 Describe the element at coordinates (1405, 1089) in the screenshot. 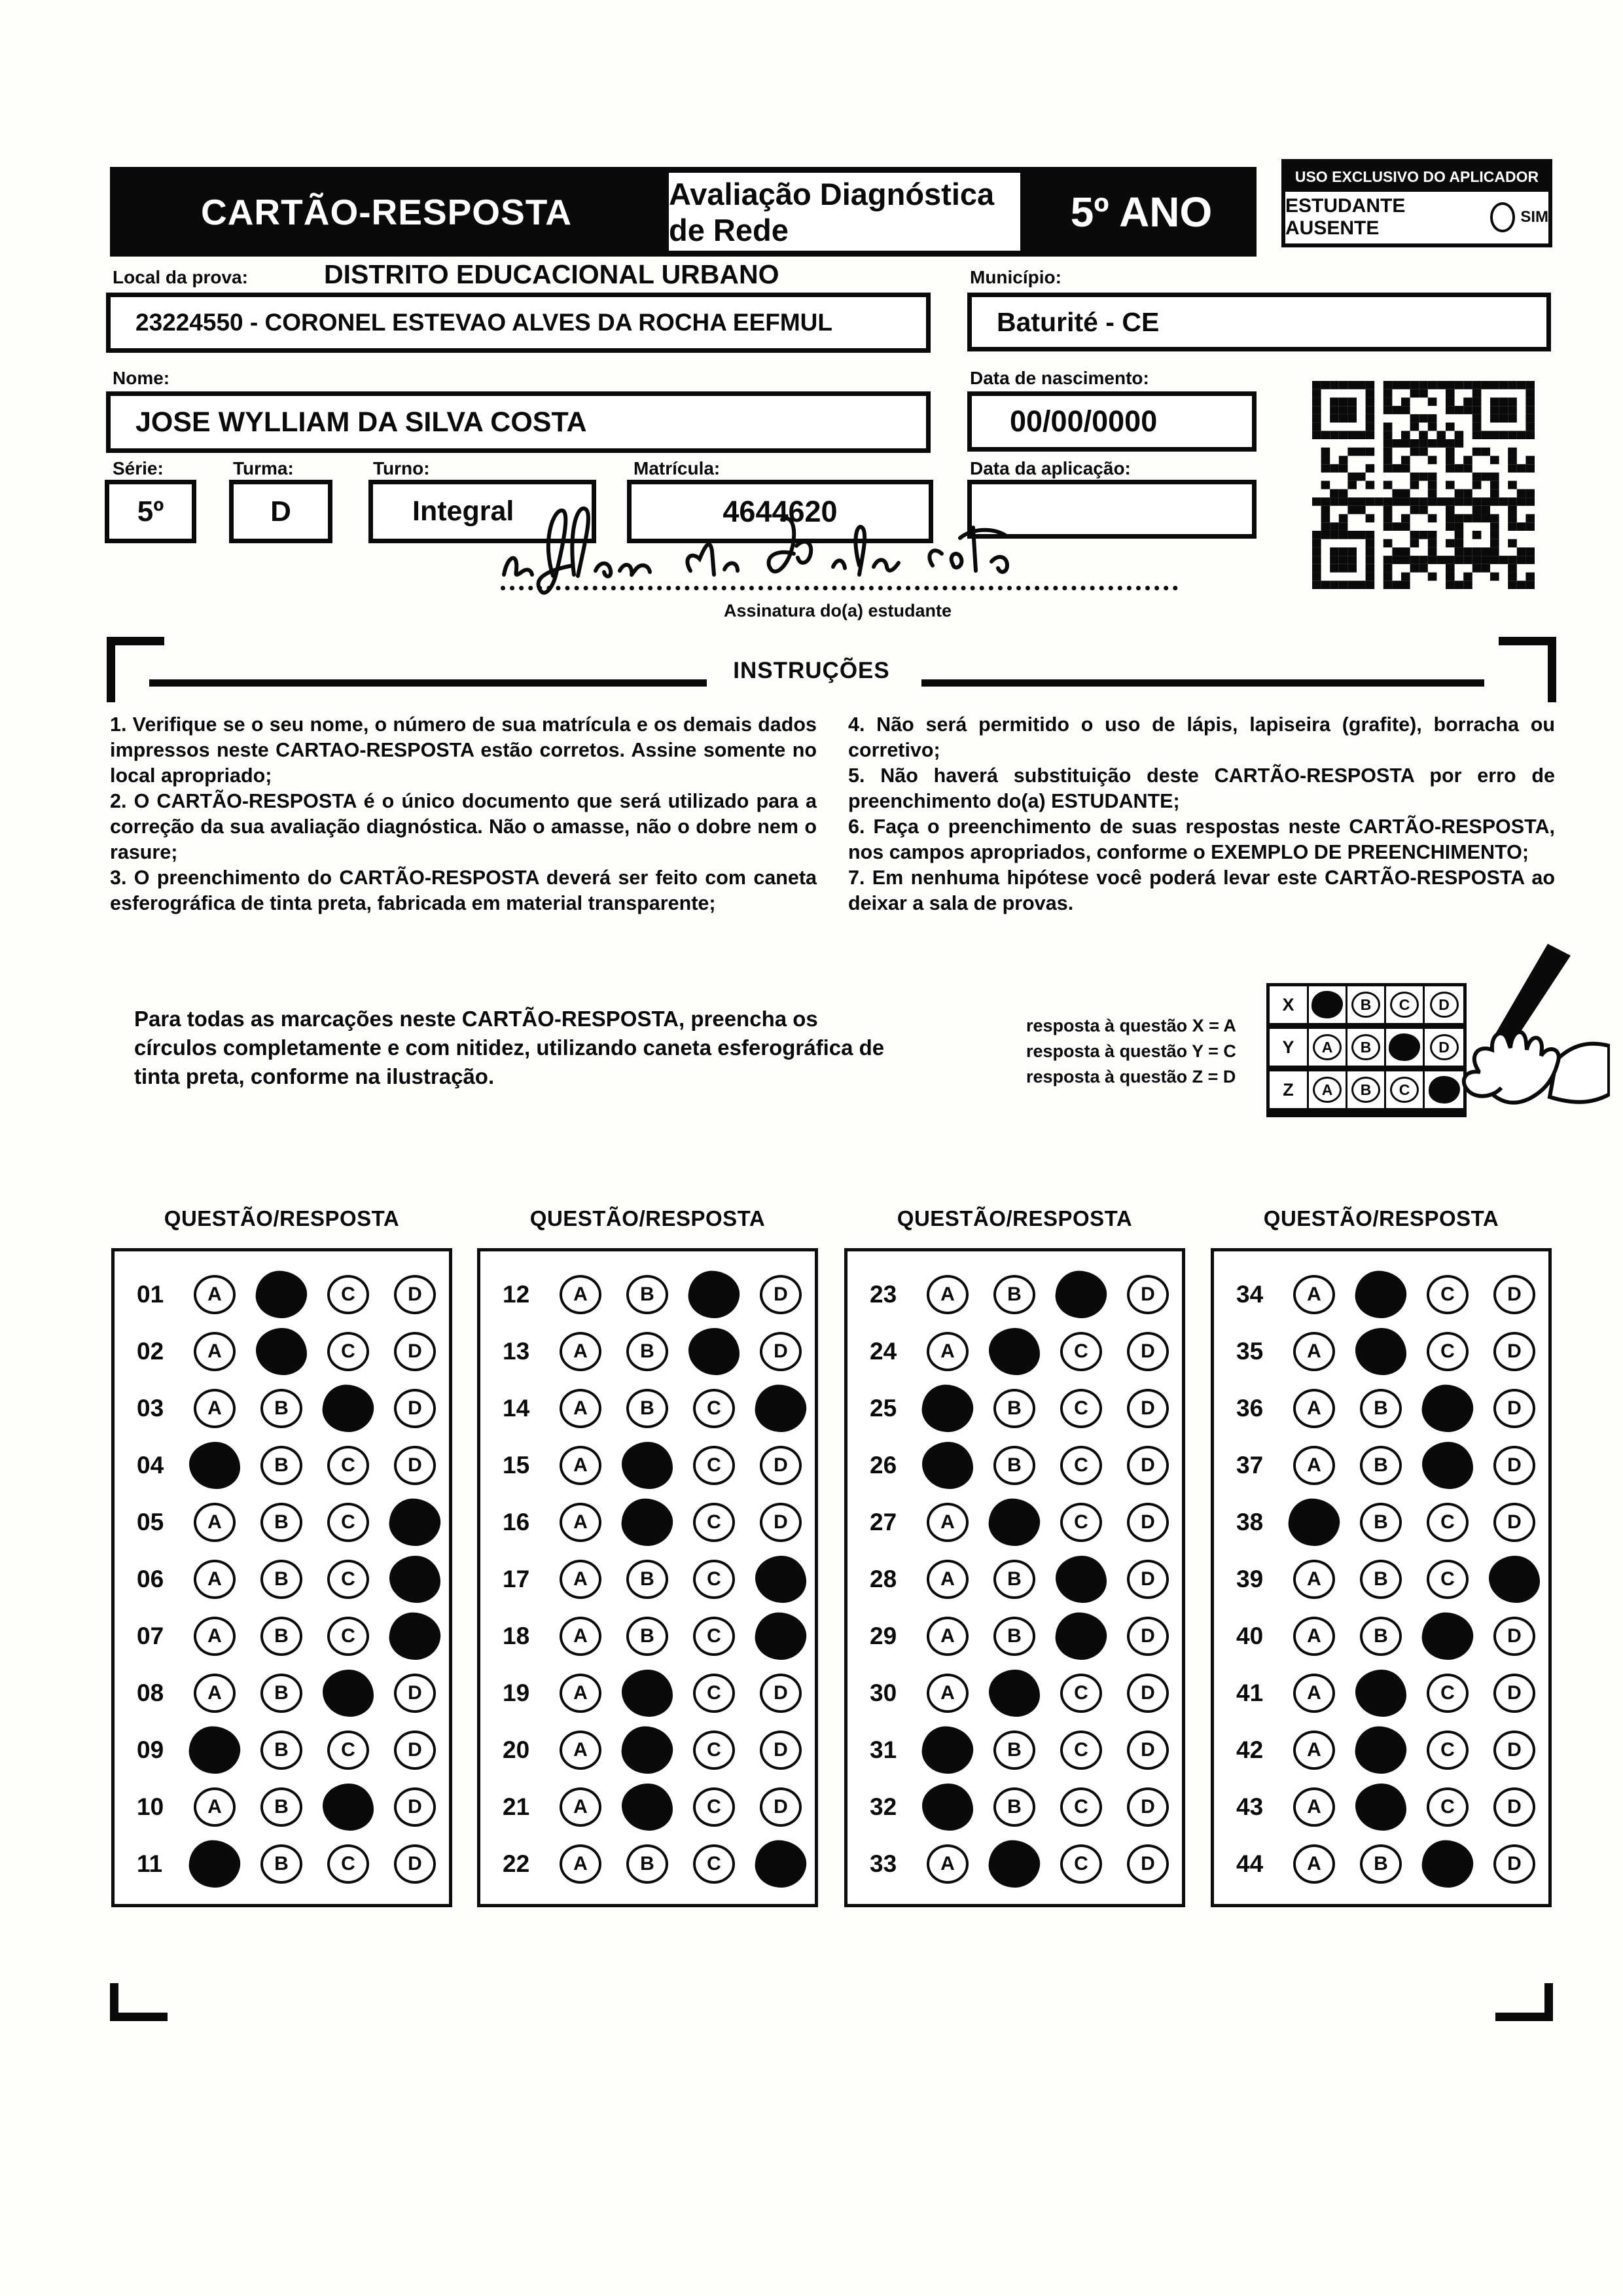

I see `example-option-C: C` at that location.